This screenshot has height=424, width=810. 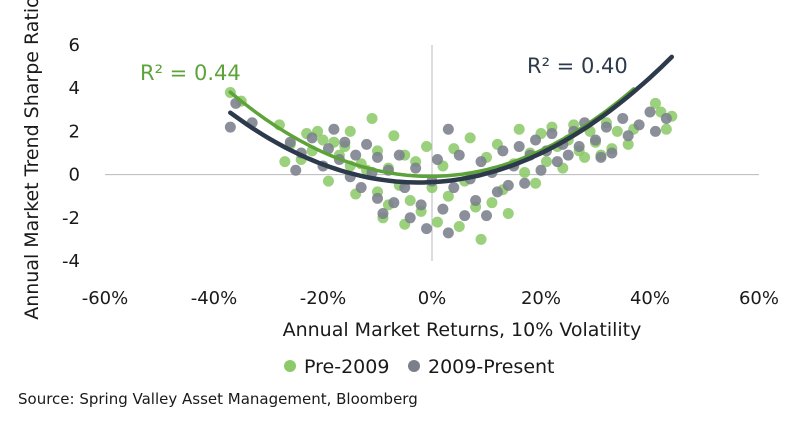 I want to click on y-tick-label: -4, so click(x=71, y=261).